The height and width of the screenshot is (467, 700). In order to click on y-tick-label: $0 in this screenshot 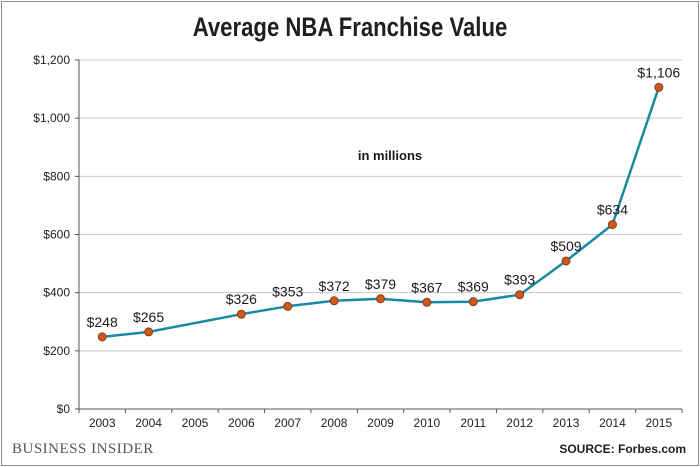, I will do `click(64, 409)`.